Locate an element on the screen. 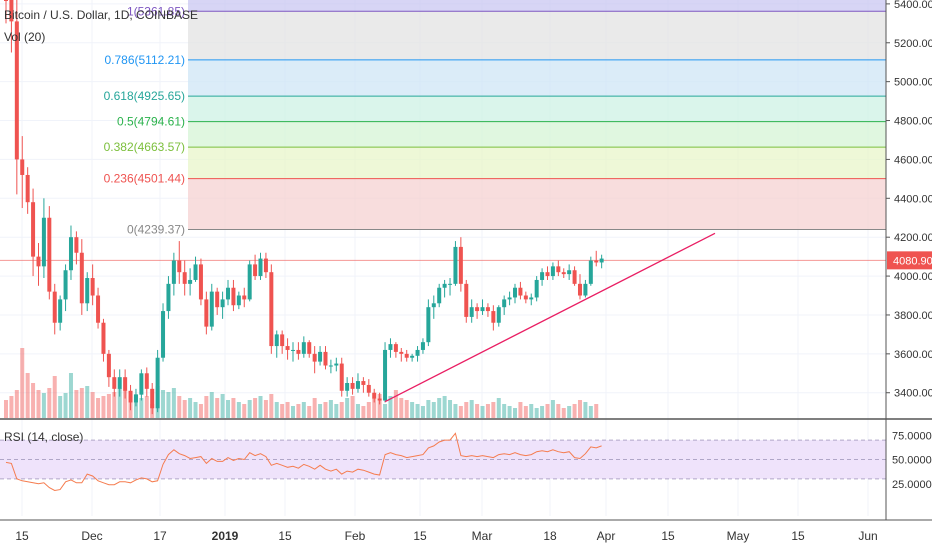 The image size is (932, 550). trendline is located at coordinates (550, 317).